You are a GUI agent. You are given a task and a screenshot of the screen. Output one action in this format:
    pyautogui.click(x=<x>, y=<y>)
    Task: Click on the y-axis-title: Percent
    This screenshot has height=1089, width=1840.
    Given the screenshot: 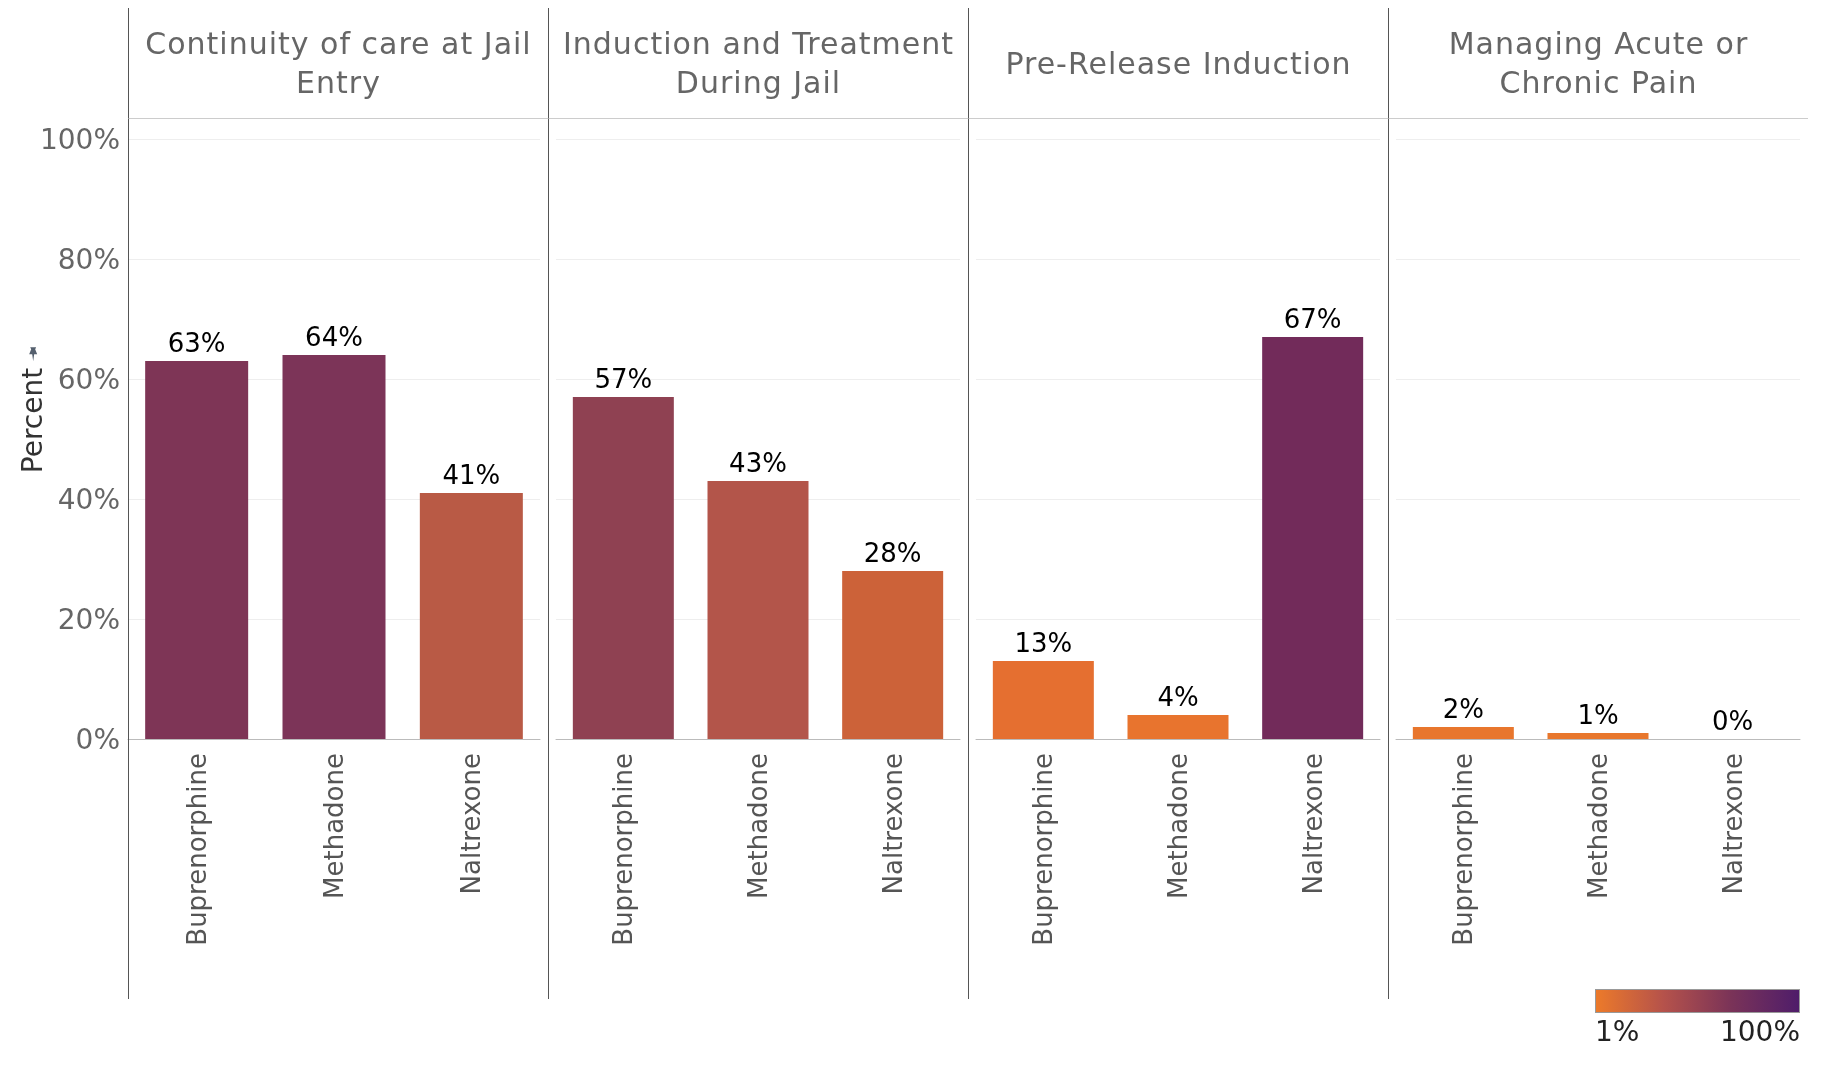 What is the action you would take?
    pyautogui.click(x=33, y=420)
    